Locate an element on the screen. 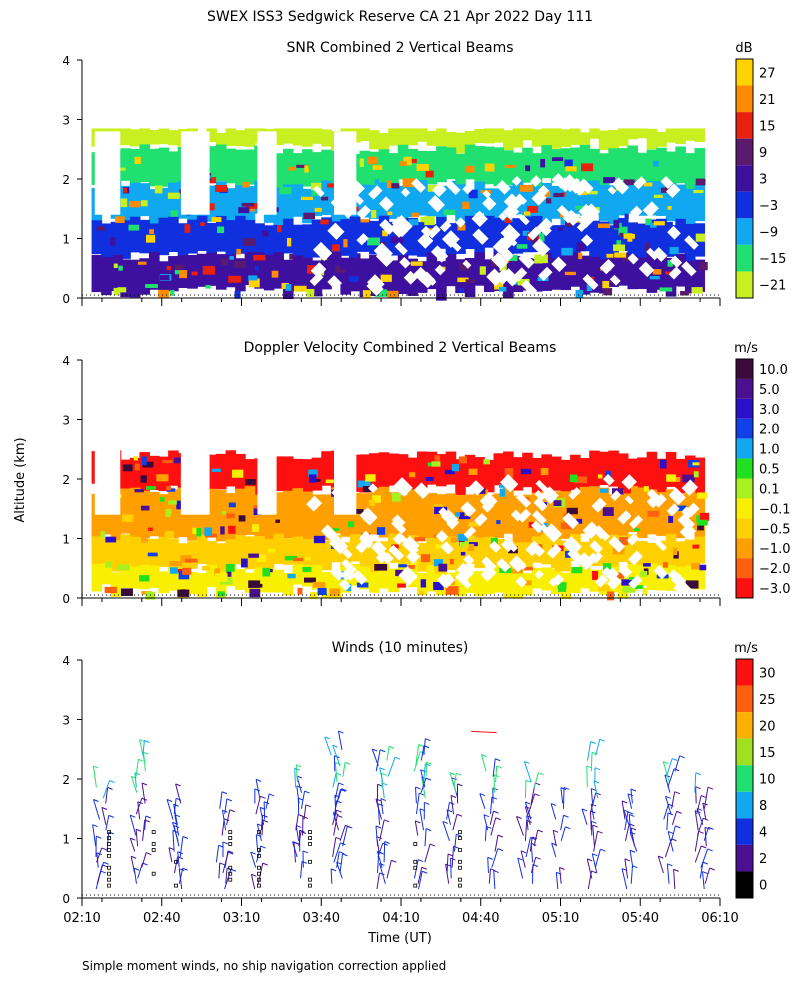  y-axis-label: Altitude (km) is located at coordinates (20, 479).